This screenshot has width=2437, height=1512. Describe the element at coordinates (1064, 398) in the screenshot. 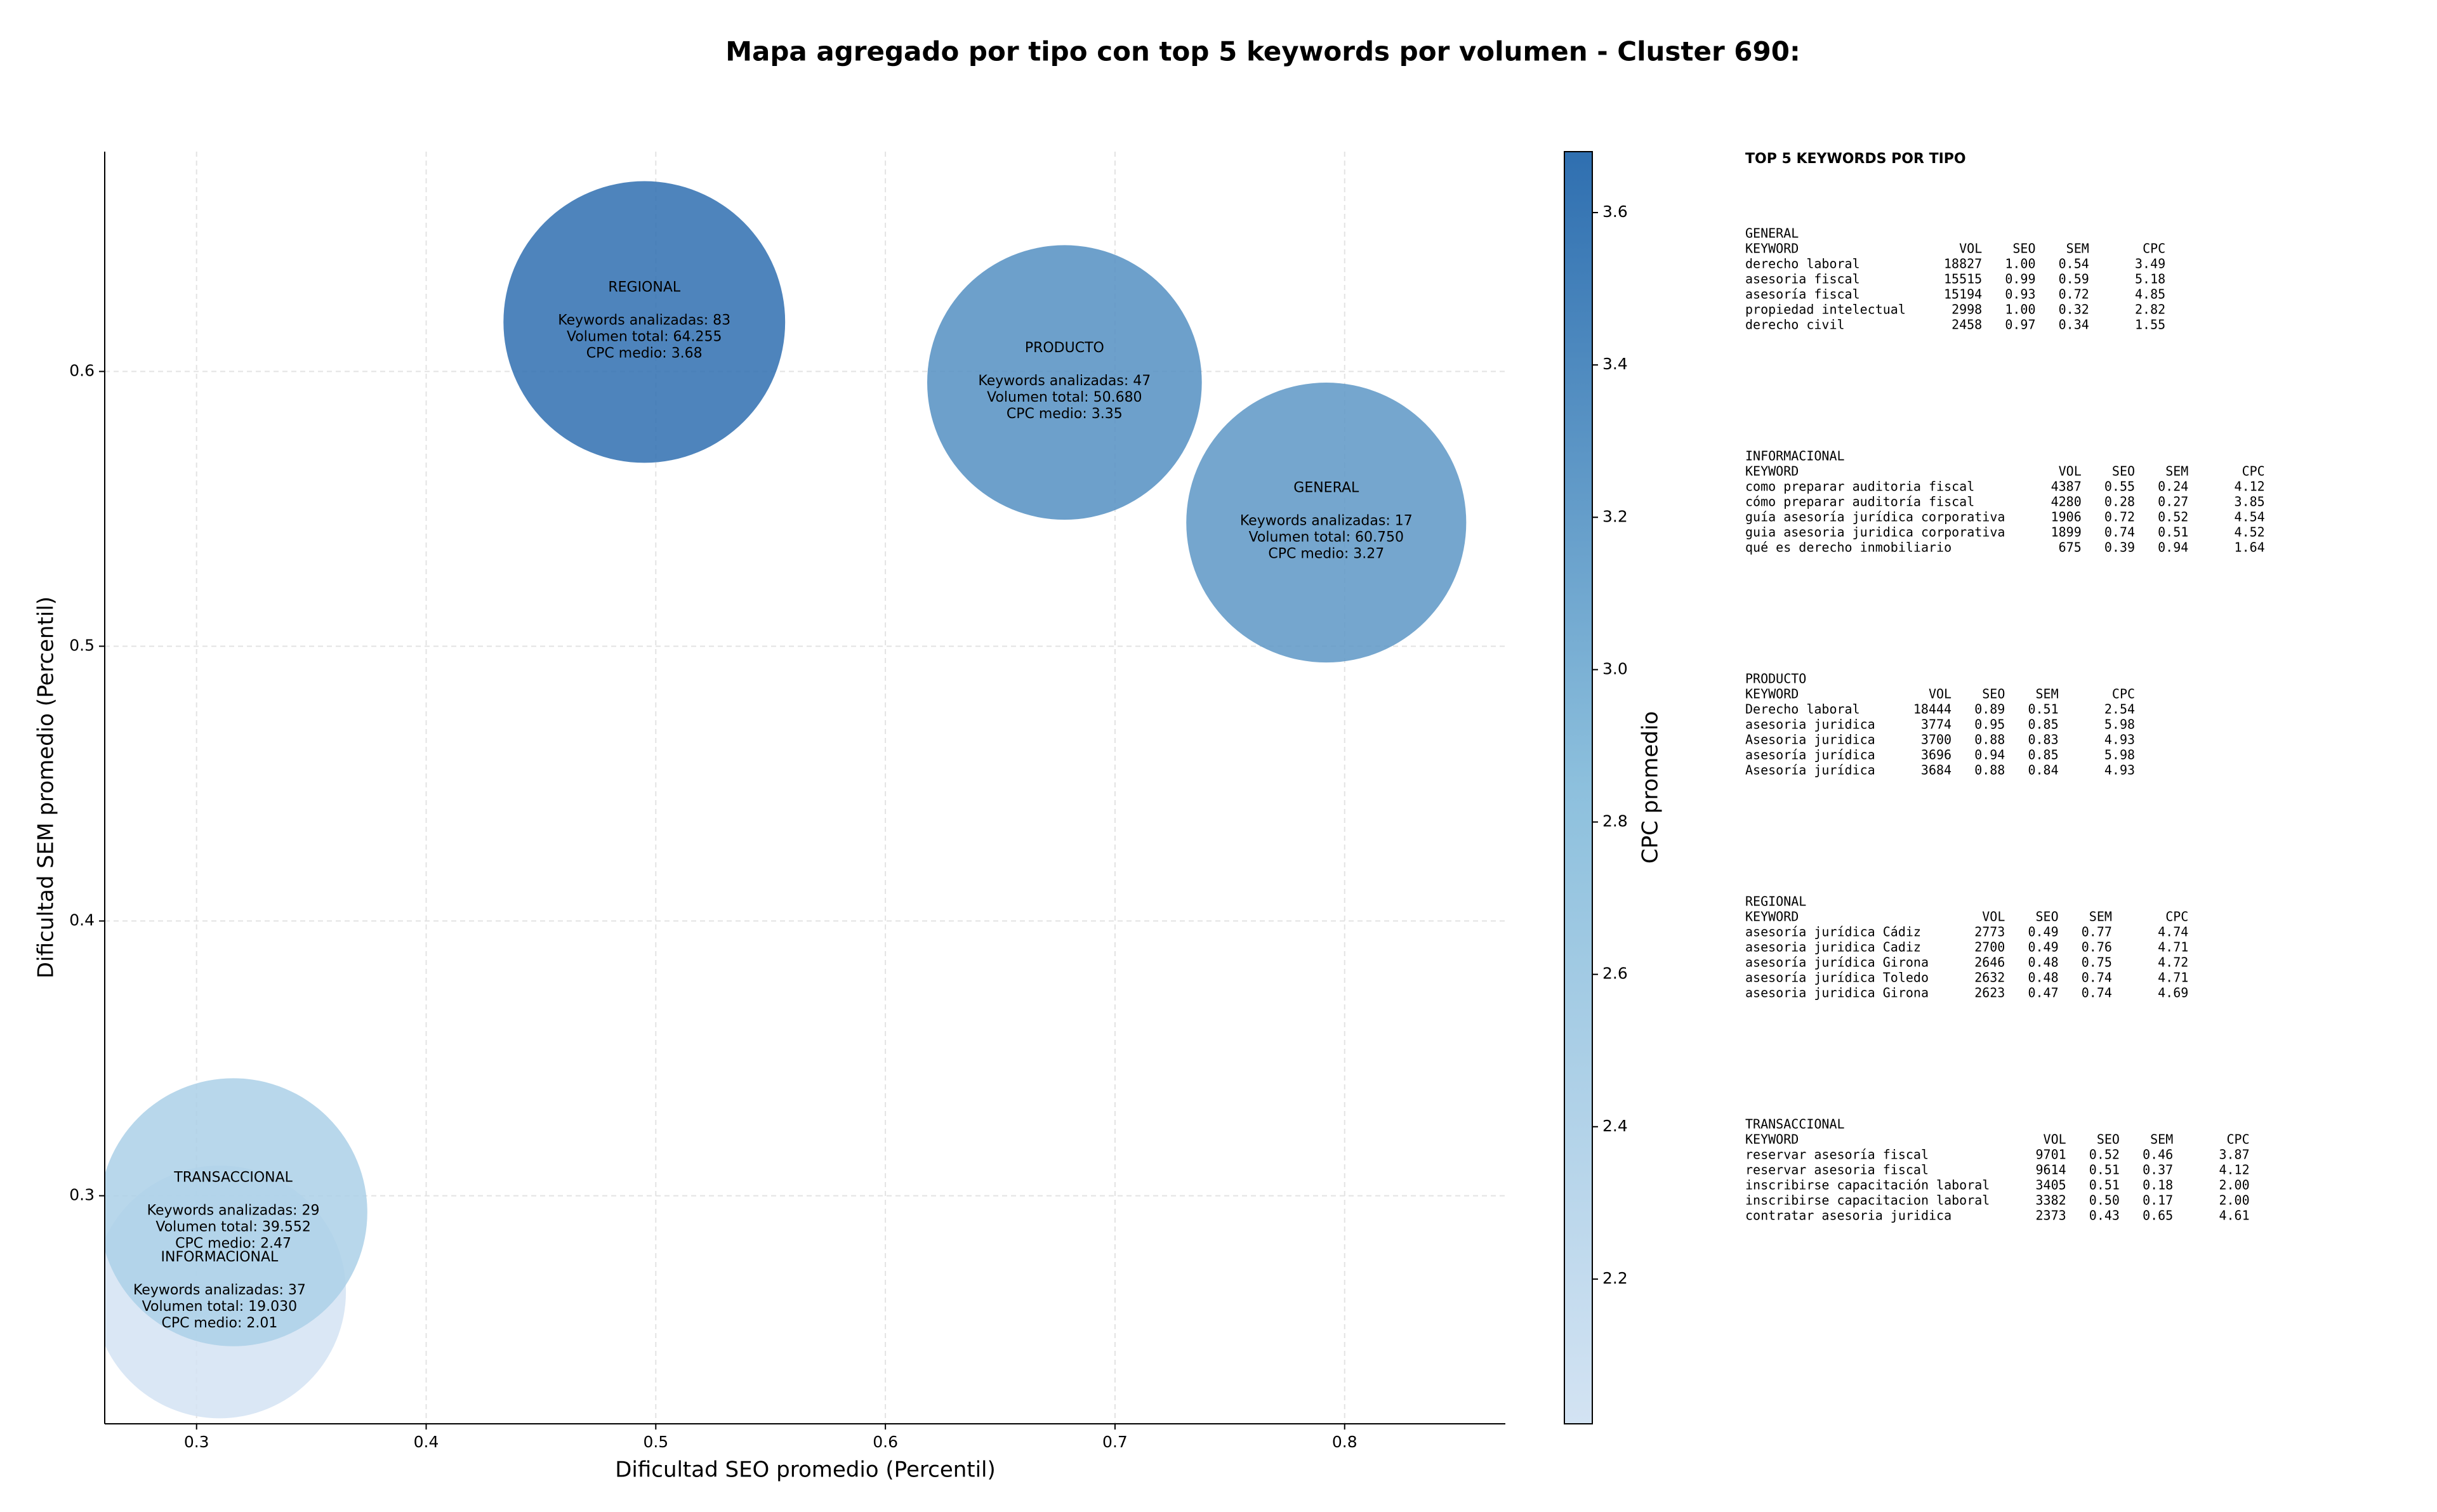

I see `bubble-label: Volumen total: 50.680` at that location.